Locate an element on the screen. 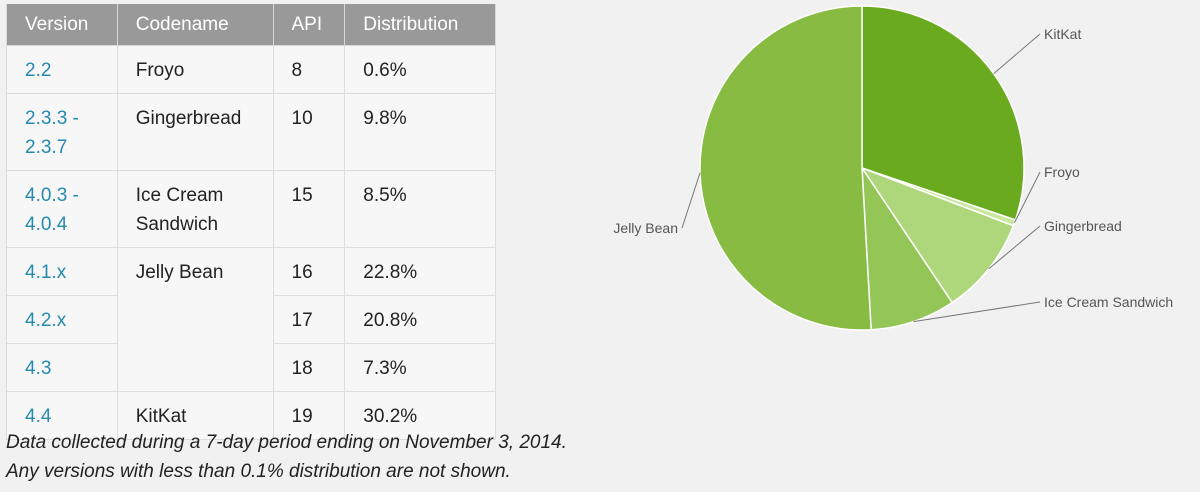  header-api: API is located at coordinates (309, 25).